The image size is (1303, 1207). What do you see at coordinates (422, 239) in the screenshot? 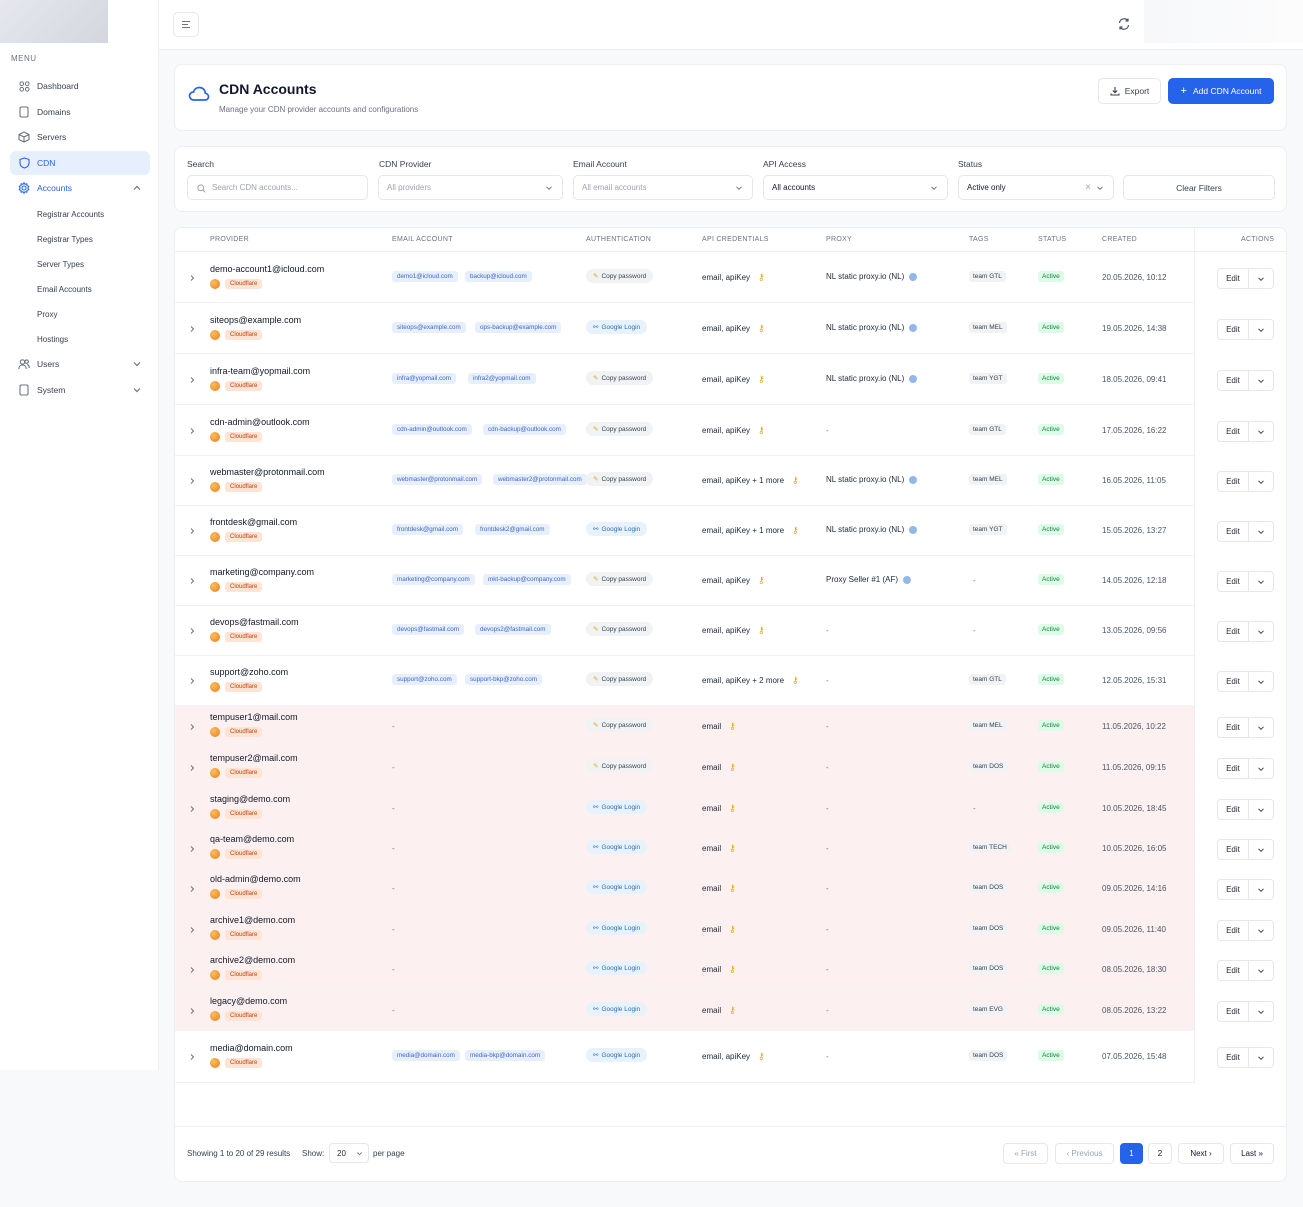
I see `column-header-email: EMAIL ACCOUNT` at bounding box center [422, 239].